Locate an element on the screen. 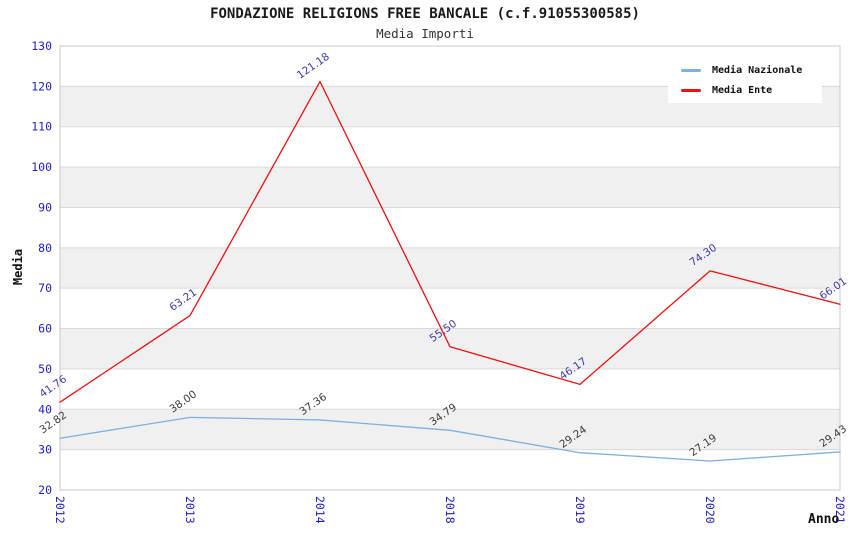  y-tick-label: 100 is located at coordinates (41, 167).